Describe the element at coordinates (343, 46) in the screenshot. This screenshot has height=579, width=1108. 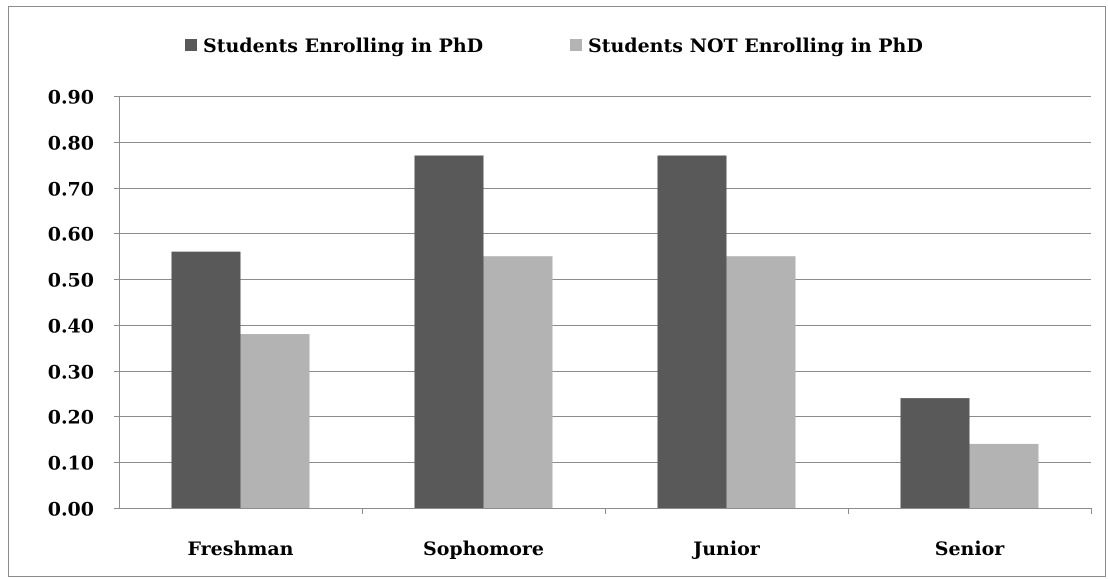
I see `legend-label: Students Enrolling in PhD` at that location.